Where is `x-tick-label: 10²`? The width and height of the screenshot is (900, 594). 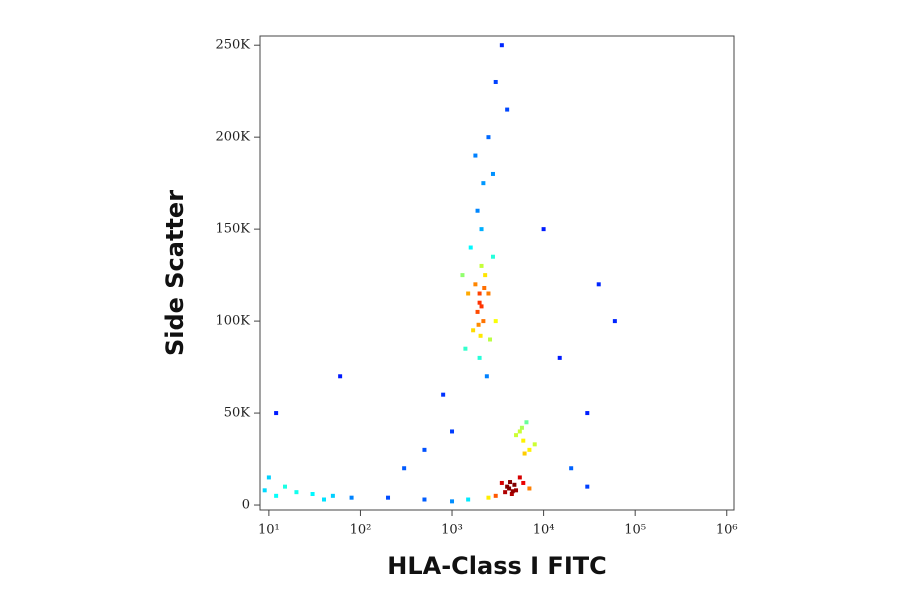 x-tick-label: 10² is located at coordinates (361, 530).